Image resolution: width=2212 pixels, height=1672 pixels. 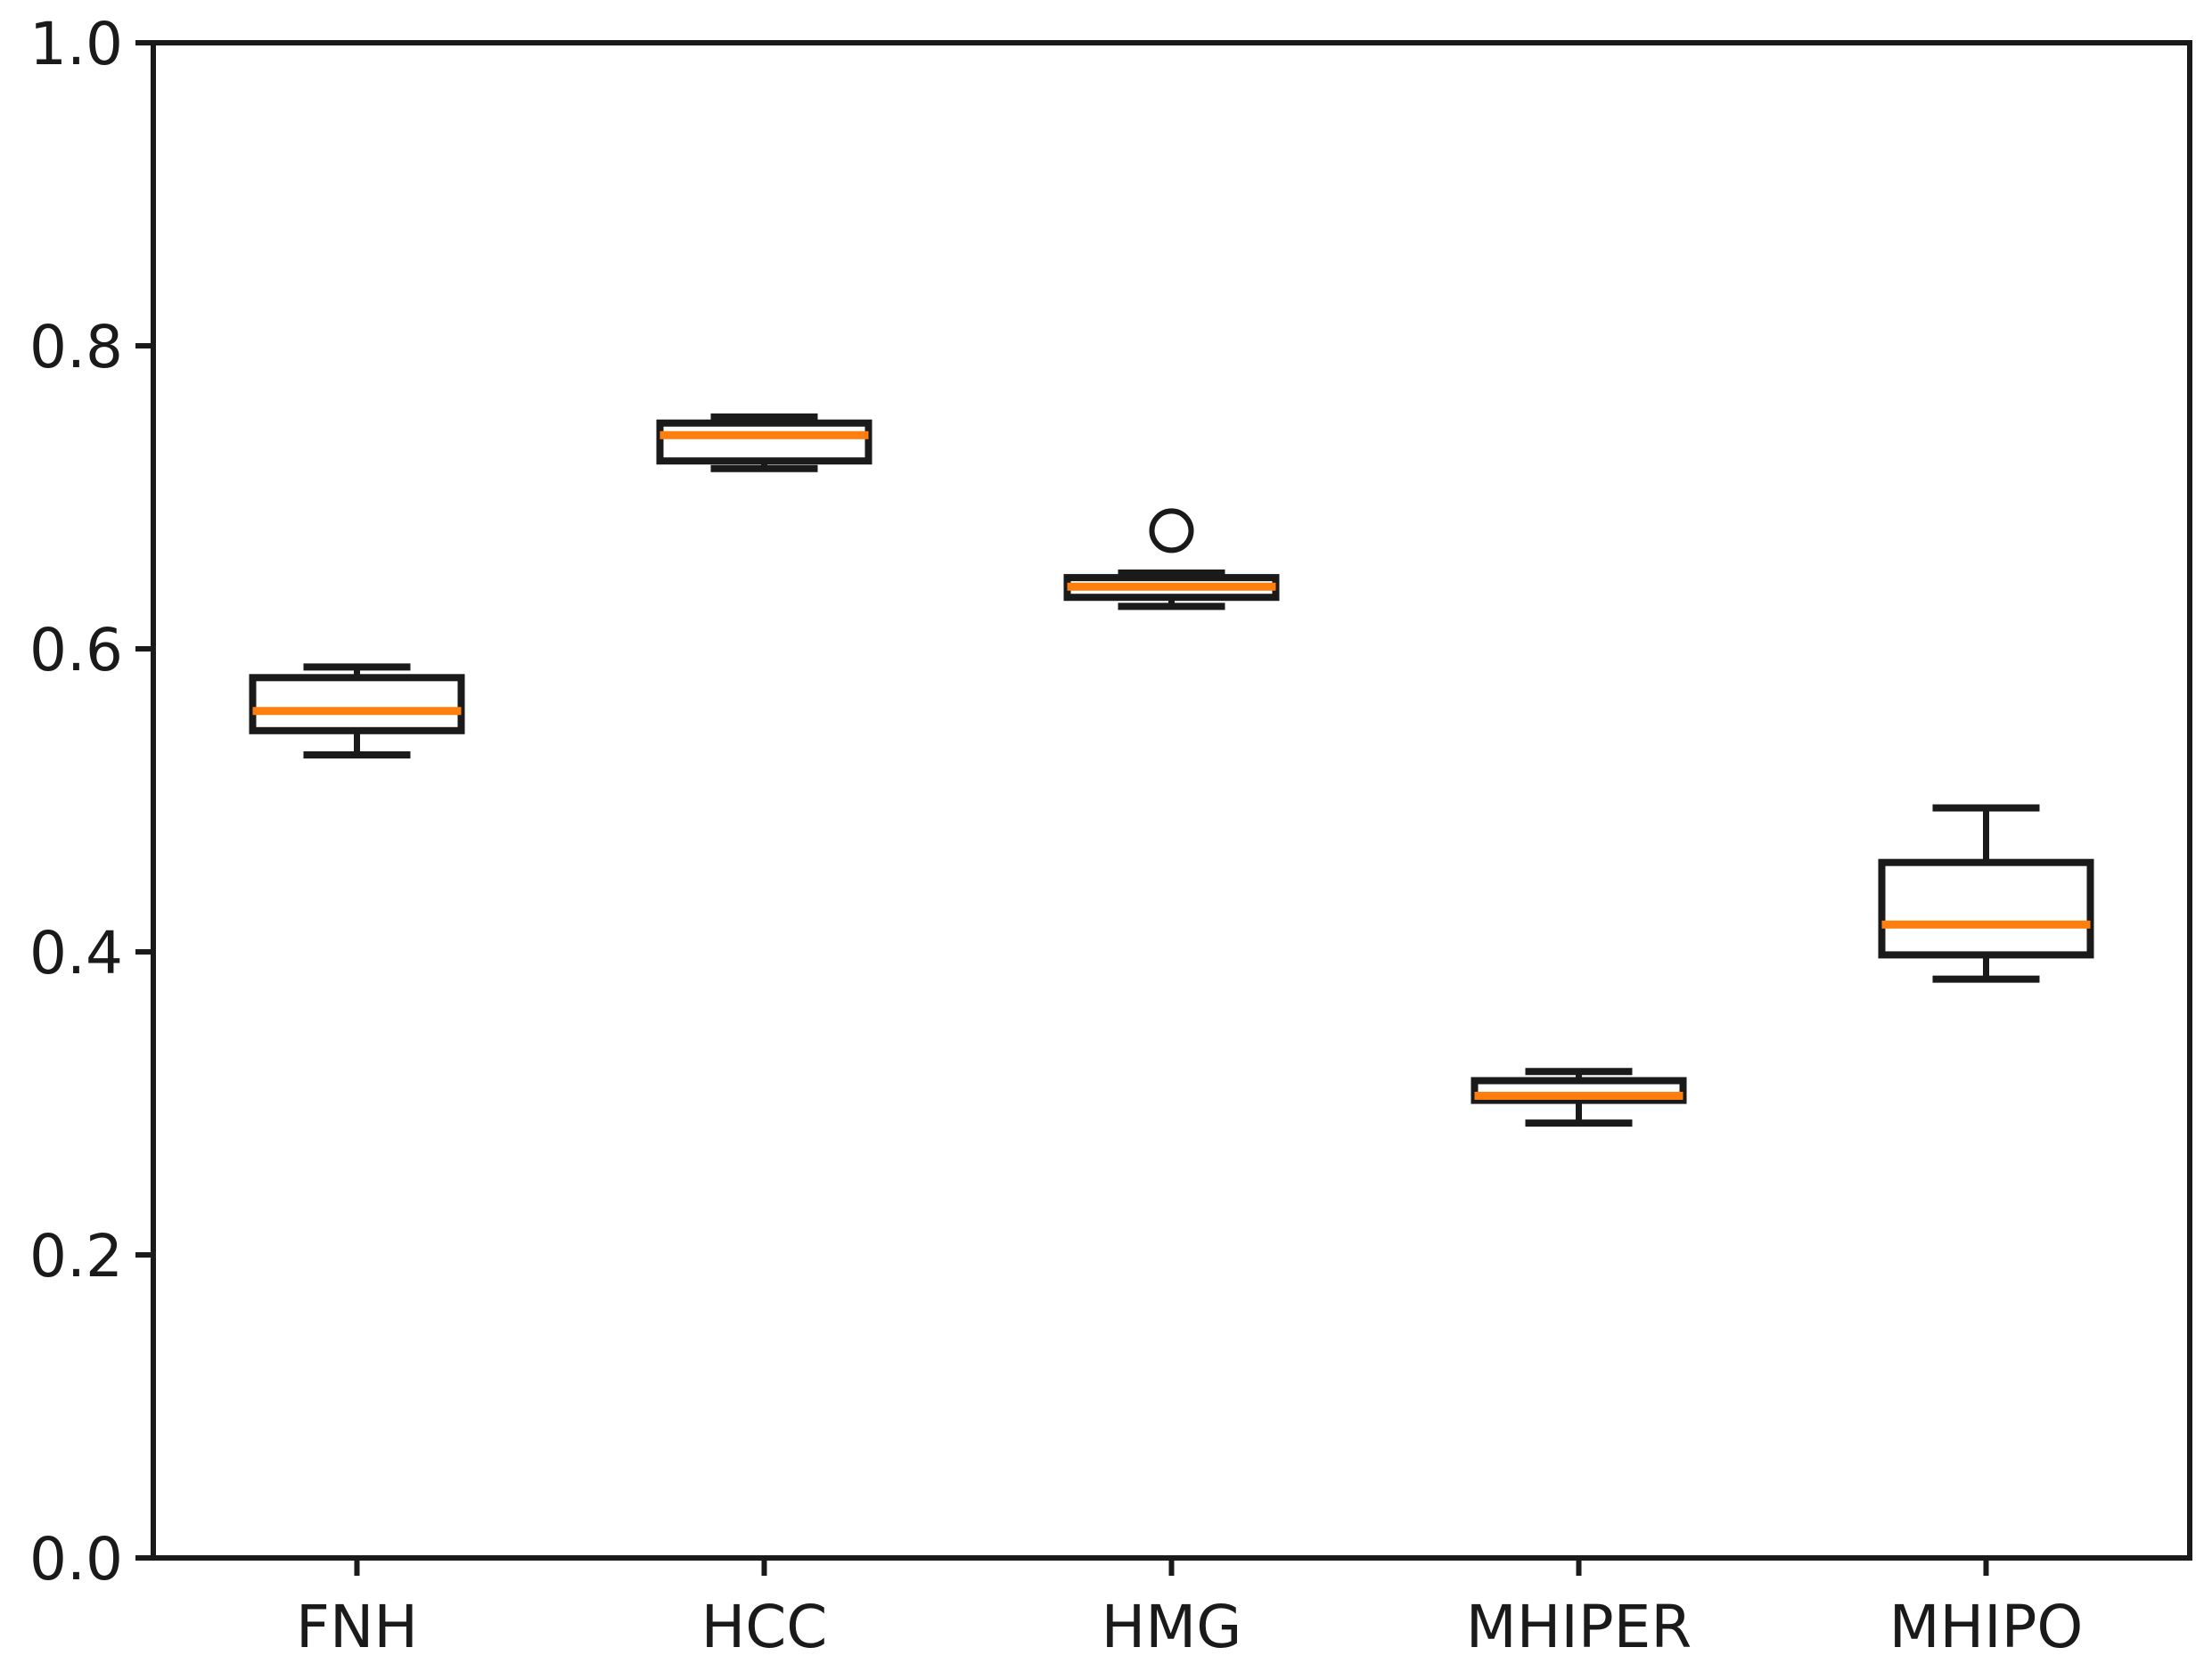 What do you see at coordinates (1171, 530) in the screenshot?
I see `outlier-marker` at bounding box center [1171, 530].